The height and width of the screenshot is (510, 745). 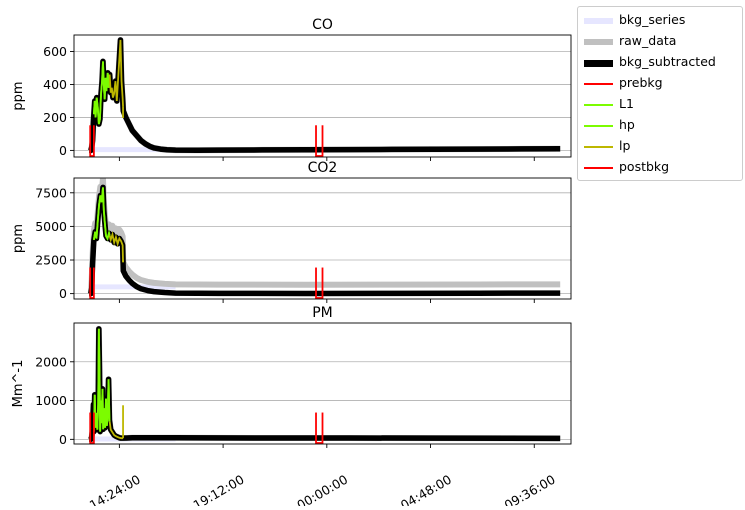 I want to click on legend-item-l1: L1, so click(x=660, y=105).